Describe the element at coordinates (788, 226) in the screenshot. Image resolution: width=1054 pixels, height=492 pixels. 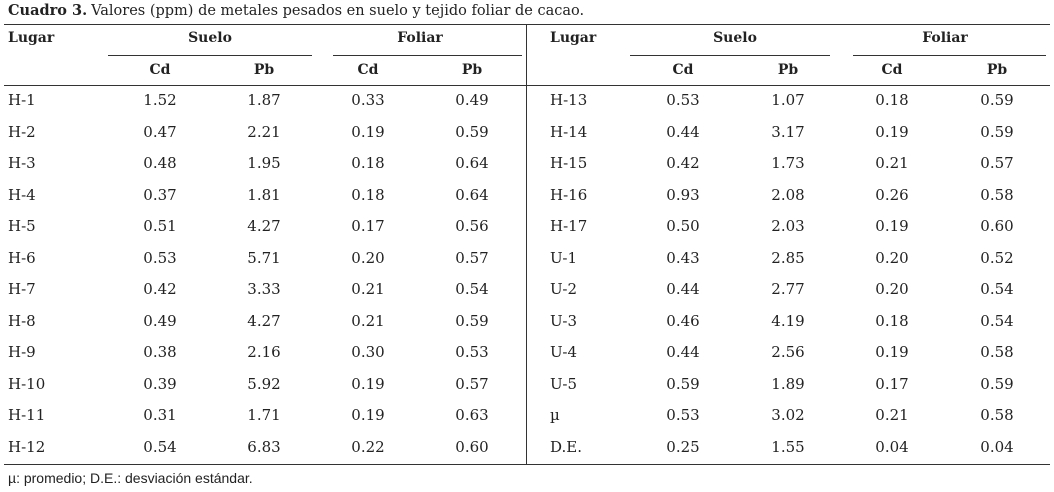
I see `value-cell: 2.03` at that location.